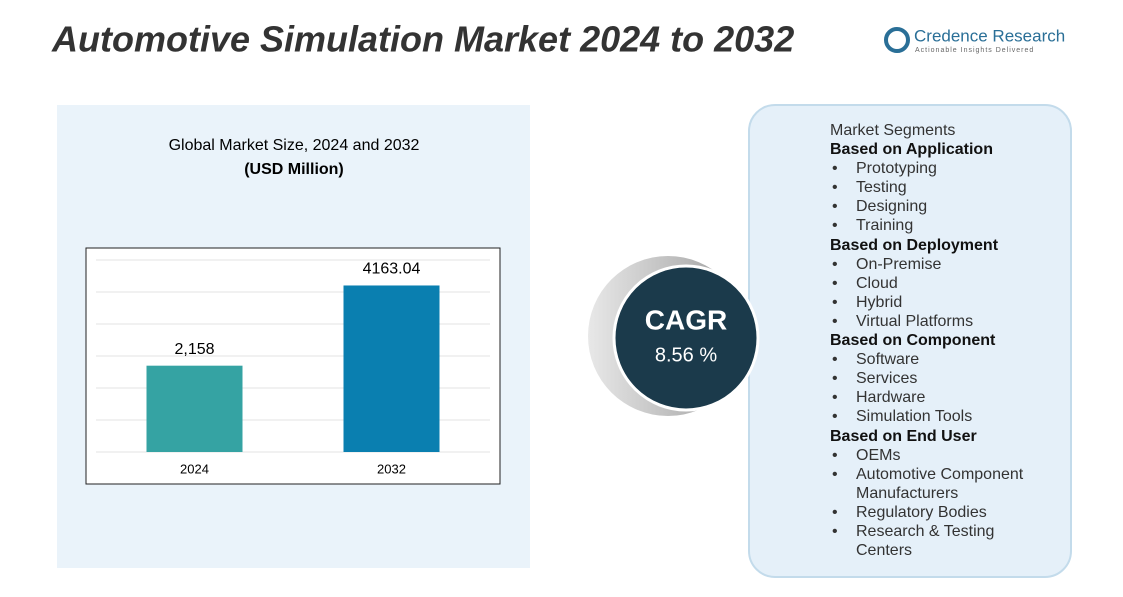 The image size is (1123, 597). Describe the element at coordinates (939, 397) in the screenshot. I see `segment-item: Hardware` at that location.